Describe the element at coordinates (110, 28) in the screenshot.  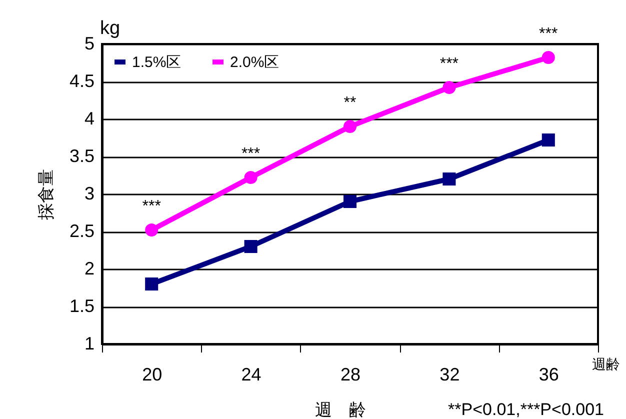
I see `text: kg` at that location.